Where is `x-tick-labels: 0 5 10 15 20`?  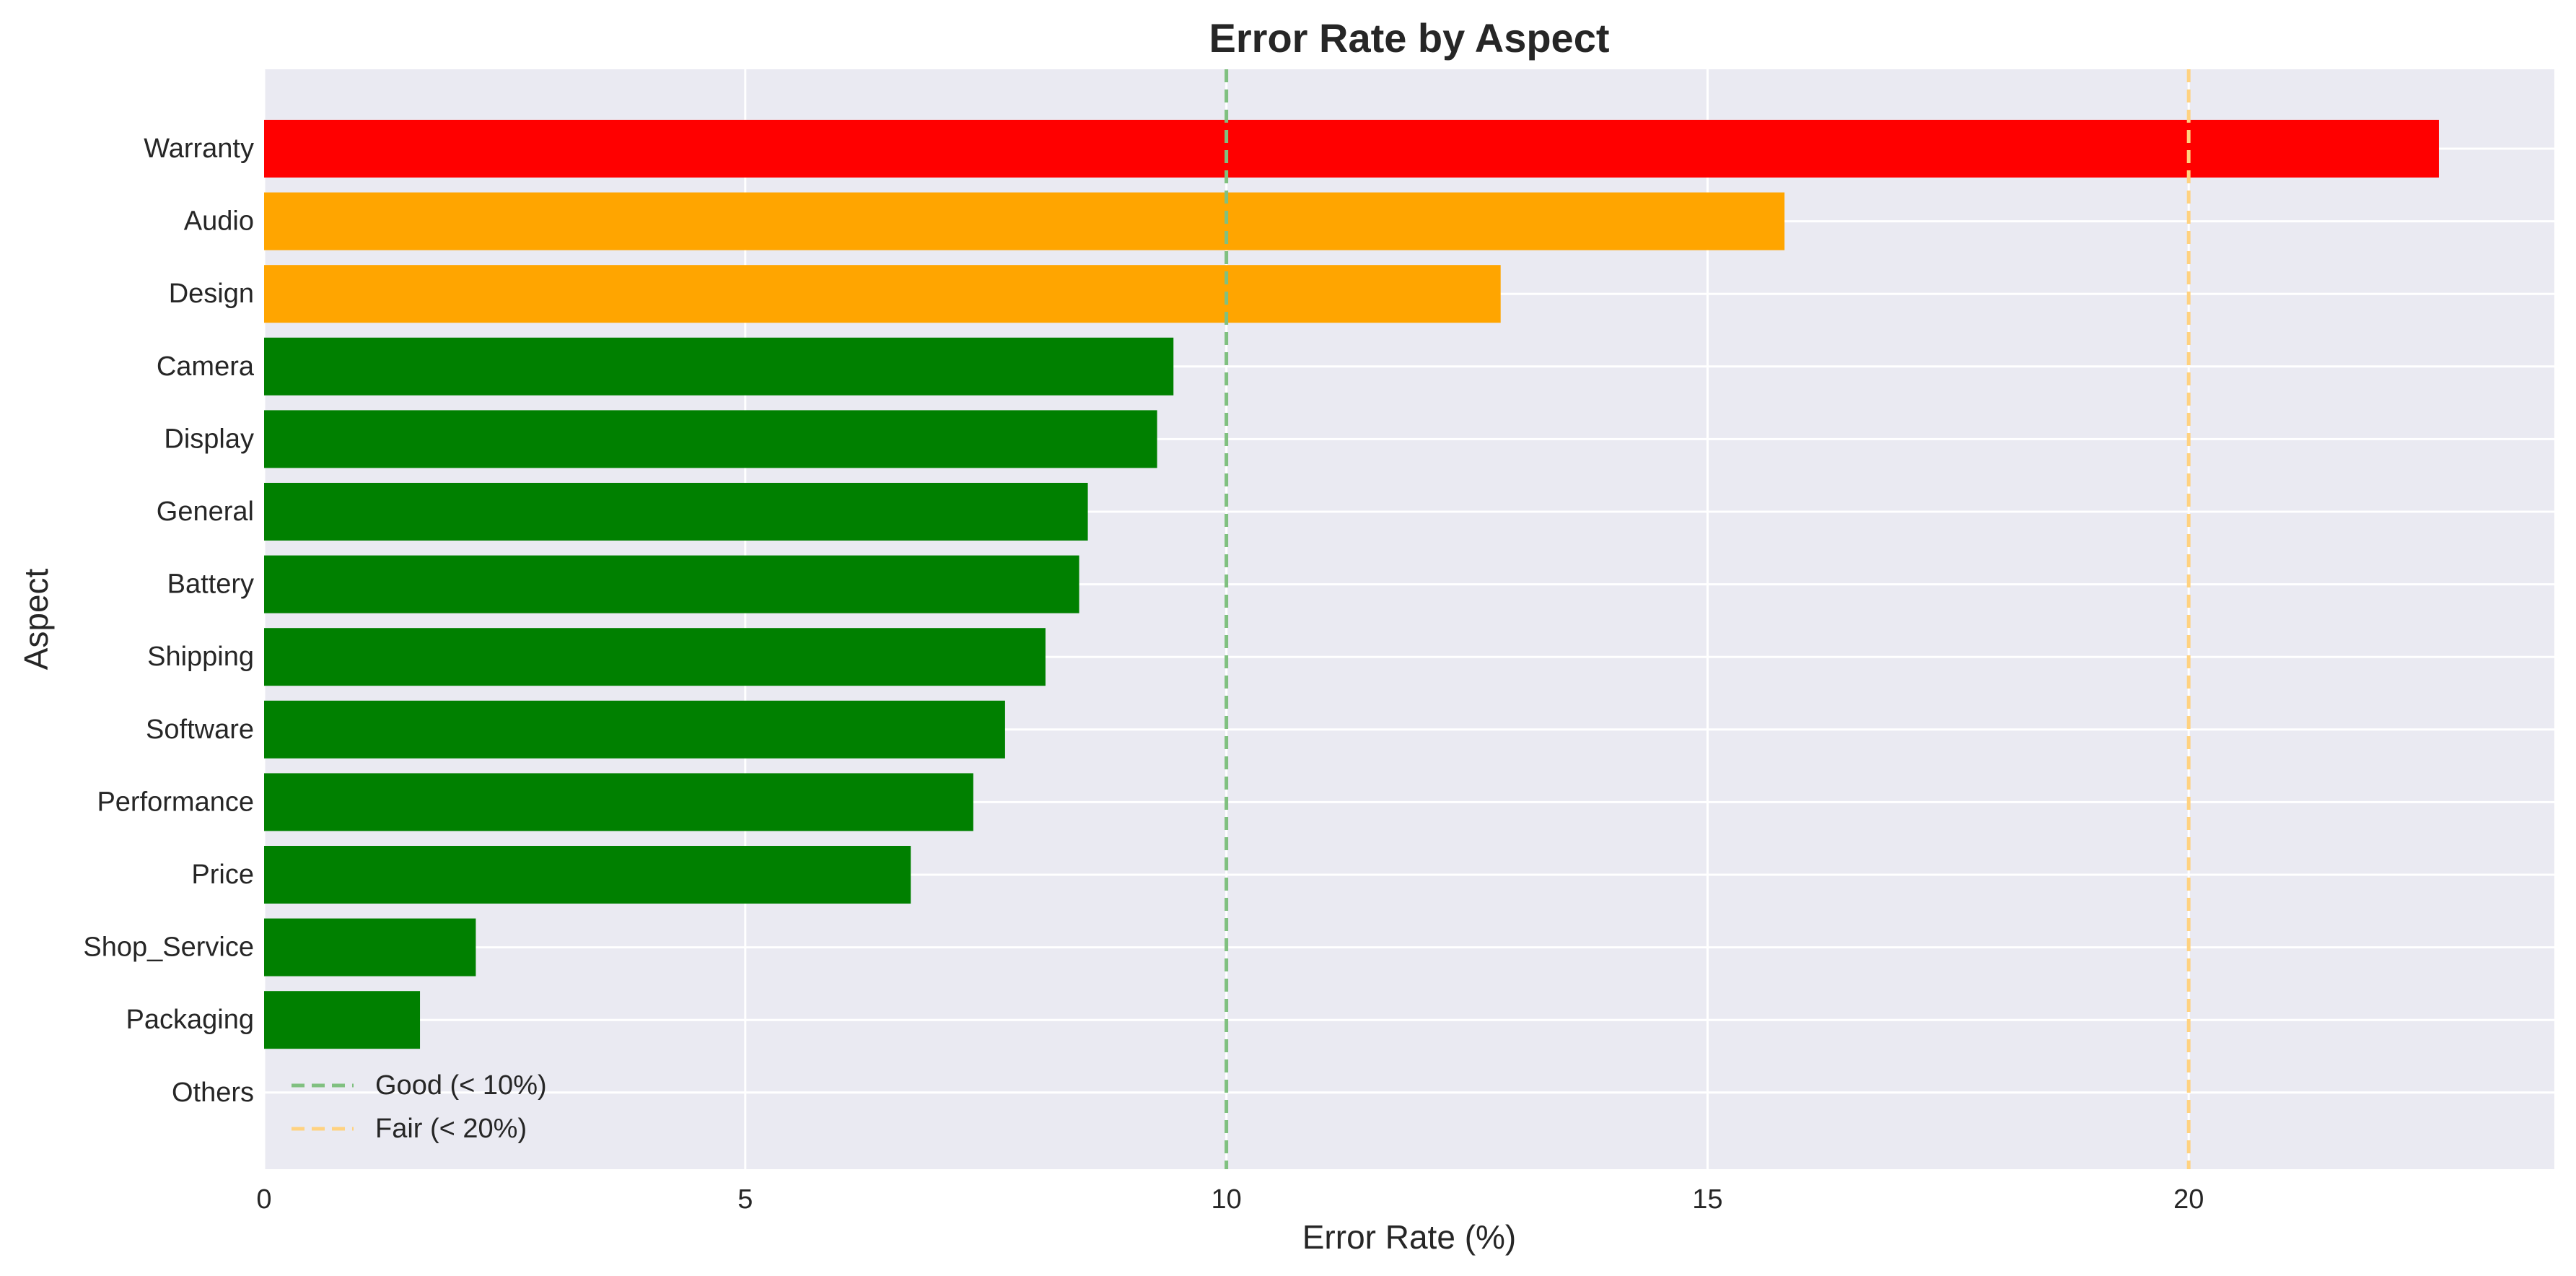 x-tick-labels: 0 5 10 15 20 is located at coordinates (1230, 1199).